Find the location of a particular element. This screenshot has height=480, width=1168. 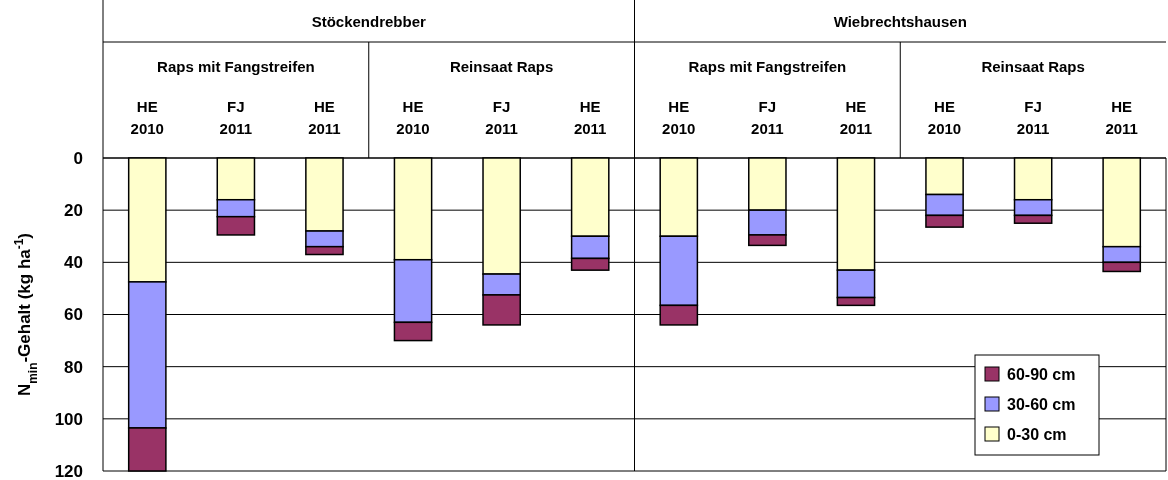

y-tick-label: 120 is located at coordinates (68, 470).